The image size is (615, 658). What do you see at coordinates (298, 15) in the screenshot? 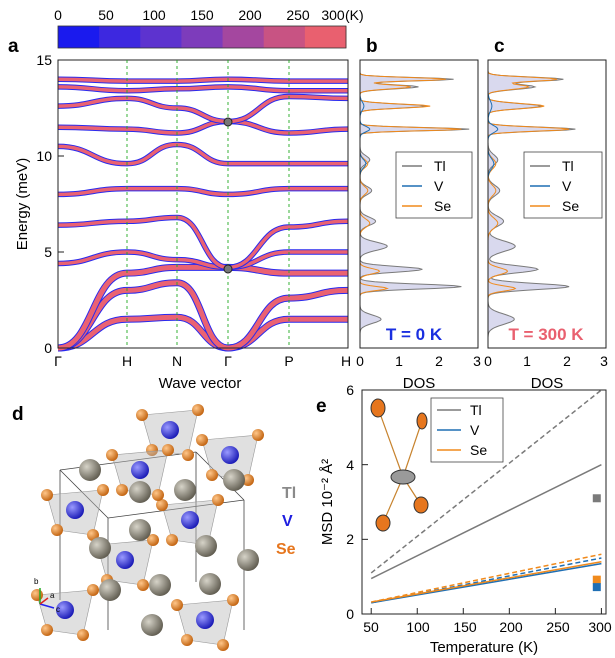
I see `colorbar-tick-250: 250` at bounding box center [298, 15].